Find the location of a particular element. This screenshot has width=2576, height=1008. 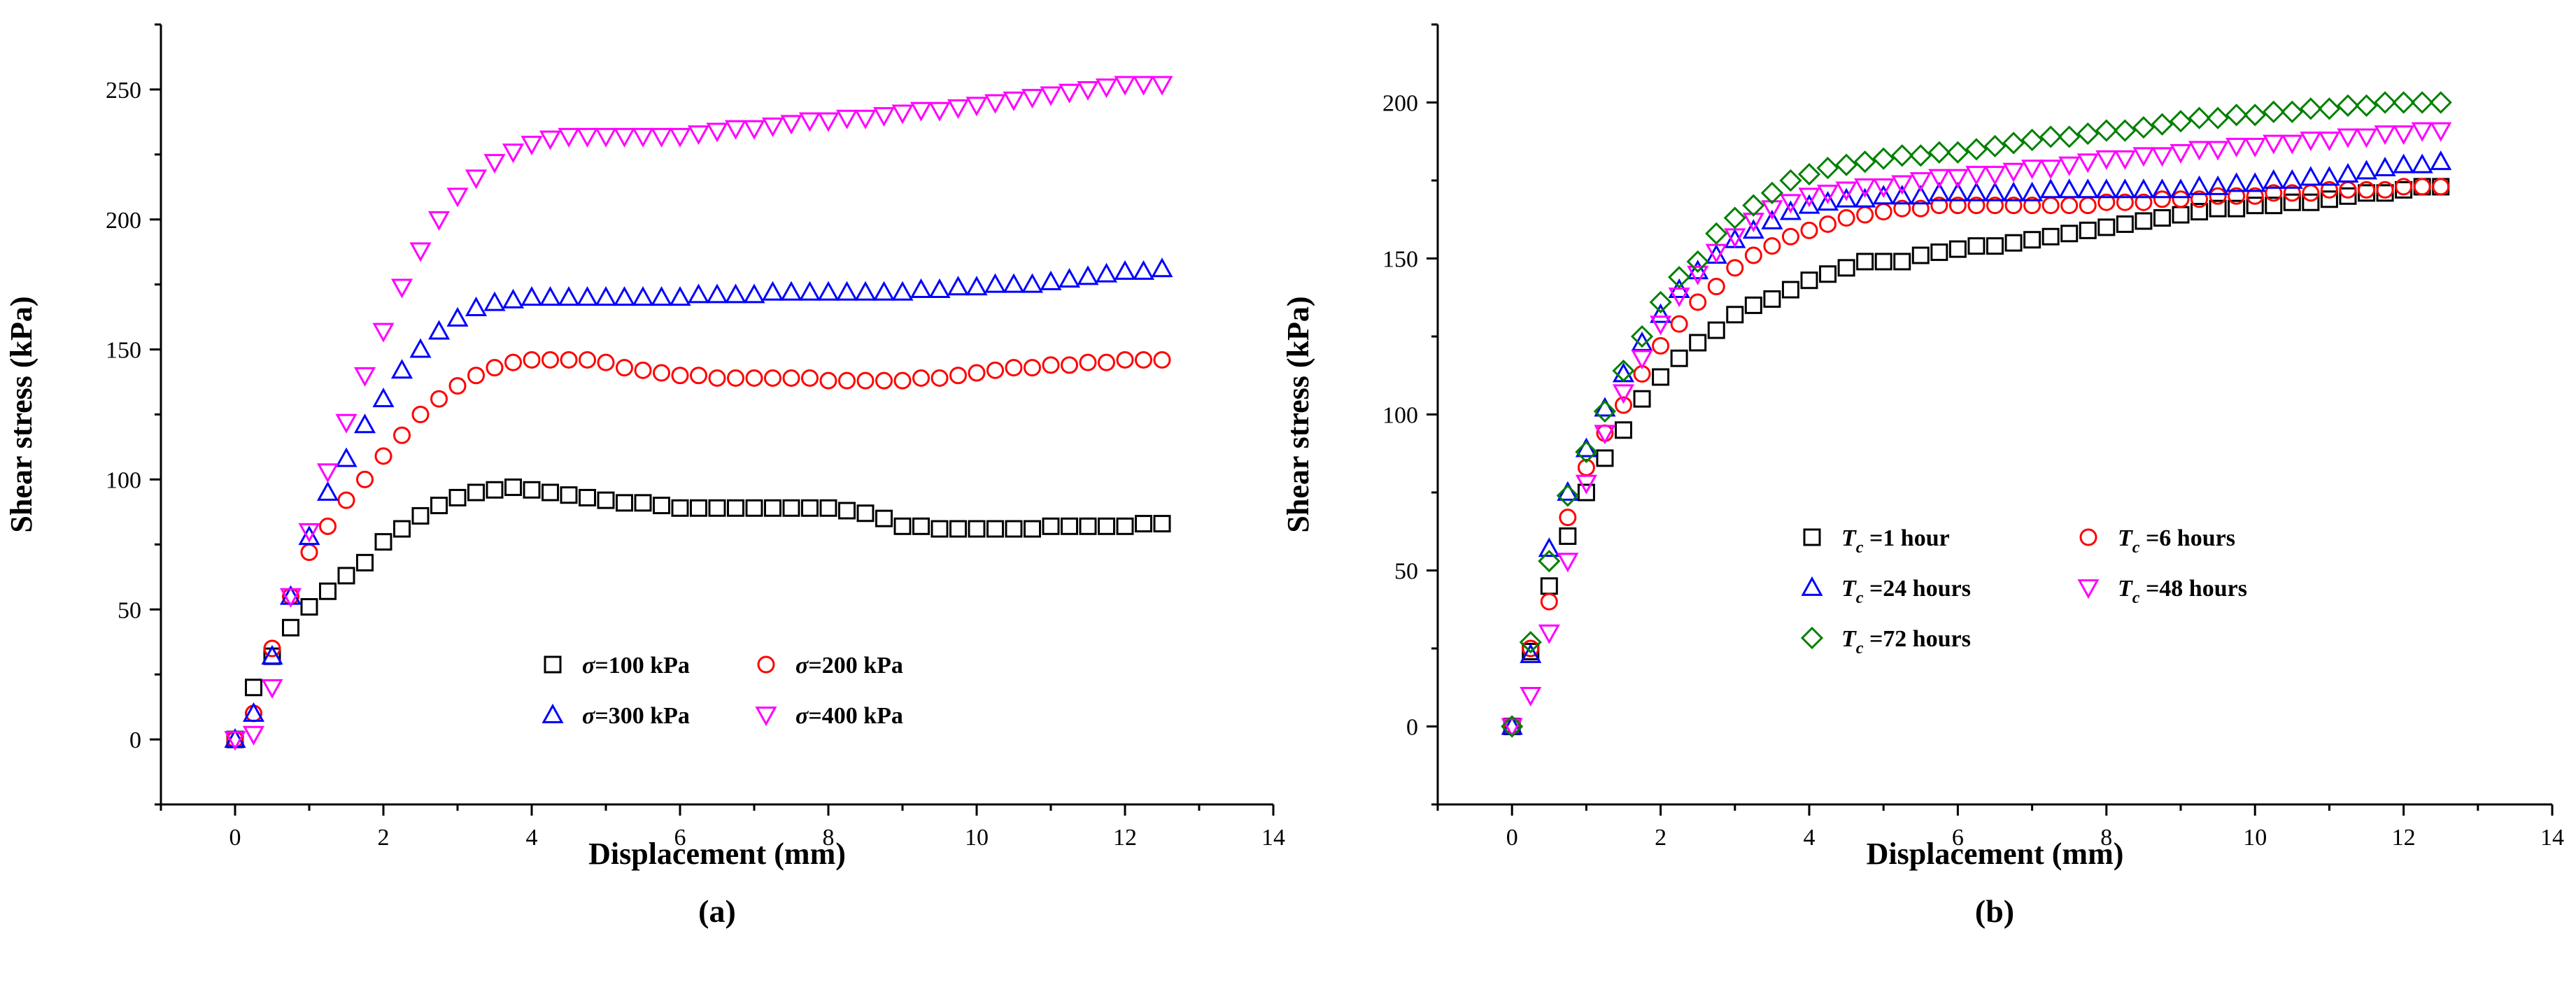

y-tick-label: 0 is located at coordinates (135, 740).